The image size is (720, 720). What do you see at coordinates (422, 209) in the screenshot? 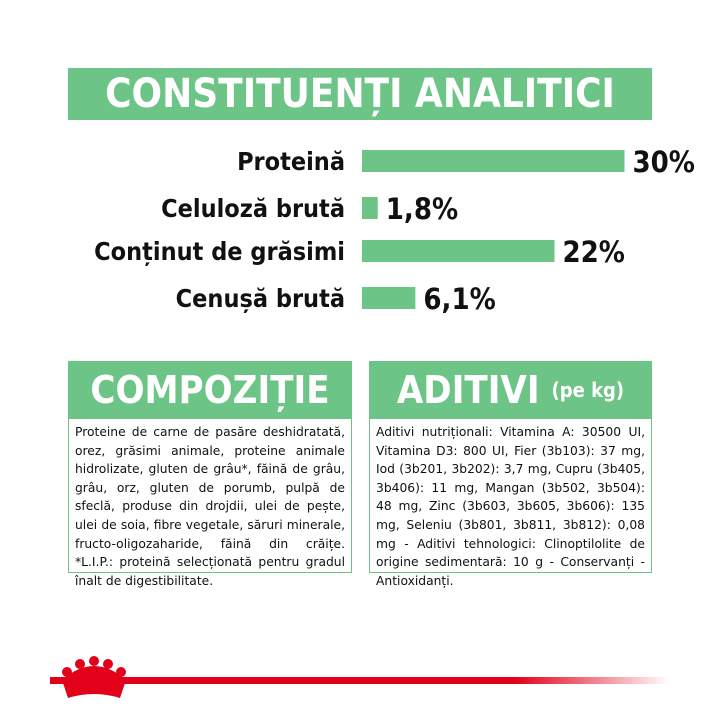
I see `value-label: 1,8%` at bounding box center [422, 209].